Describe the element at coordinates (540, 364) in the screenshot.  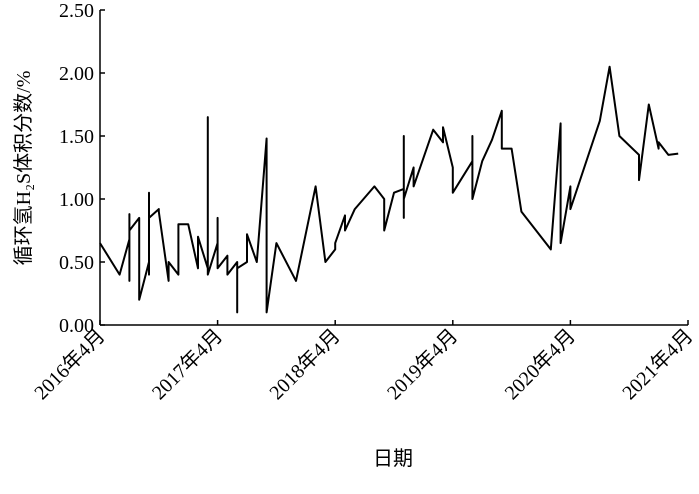
I see `x-tick-label: 2020年4月` at that location.